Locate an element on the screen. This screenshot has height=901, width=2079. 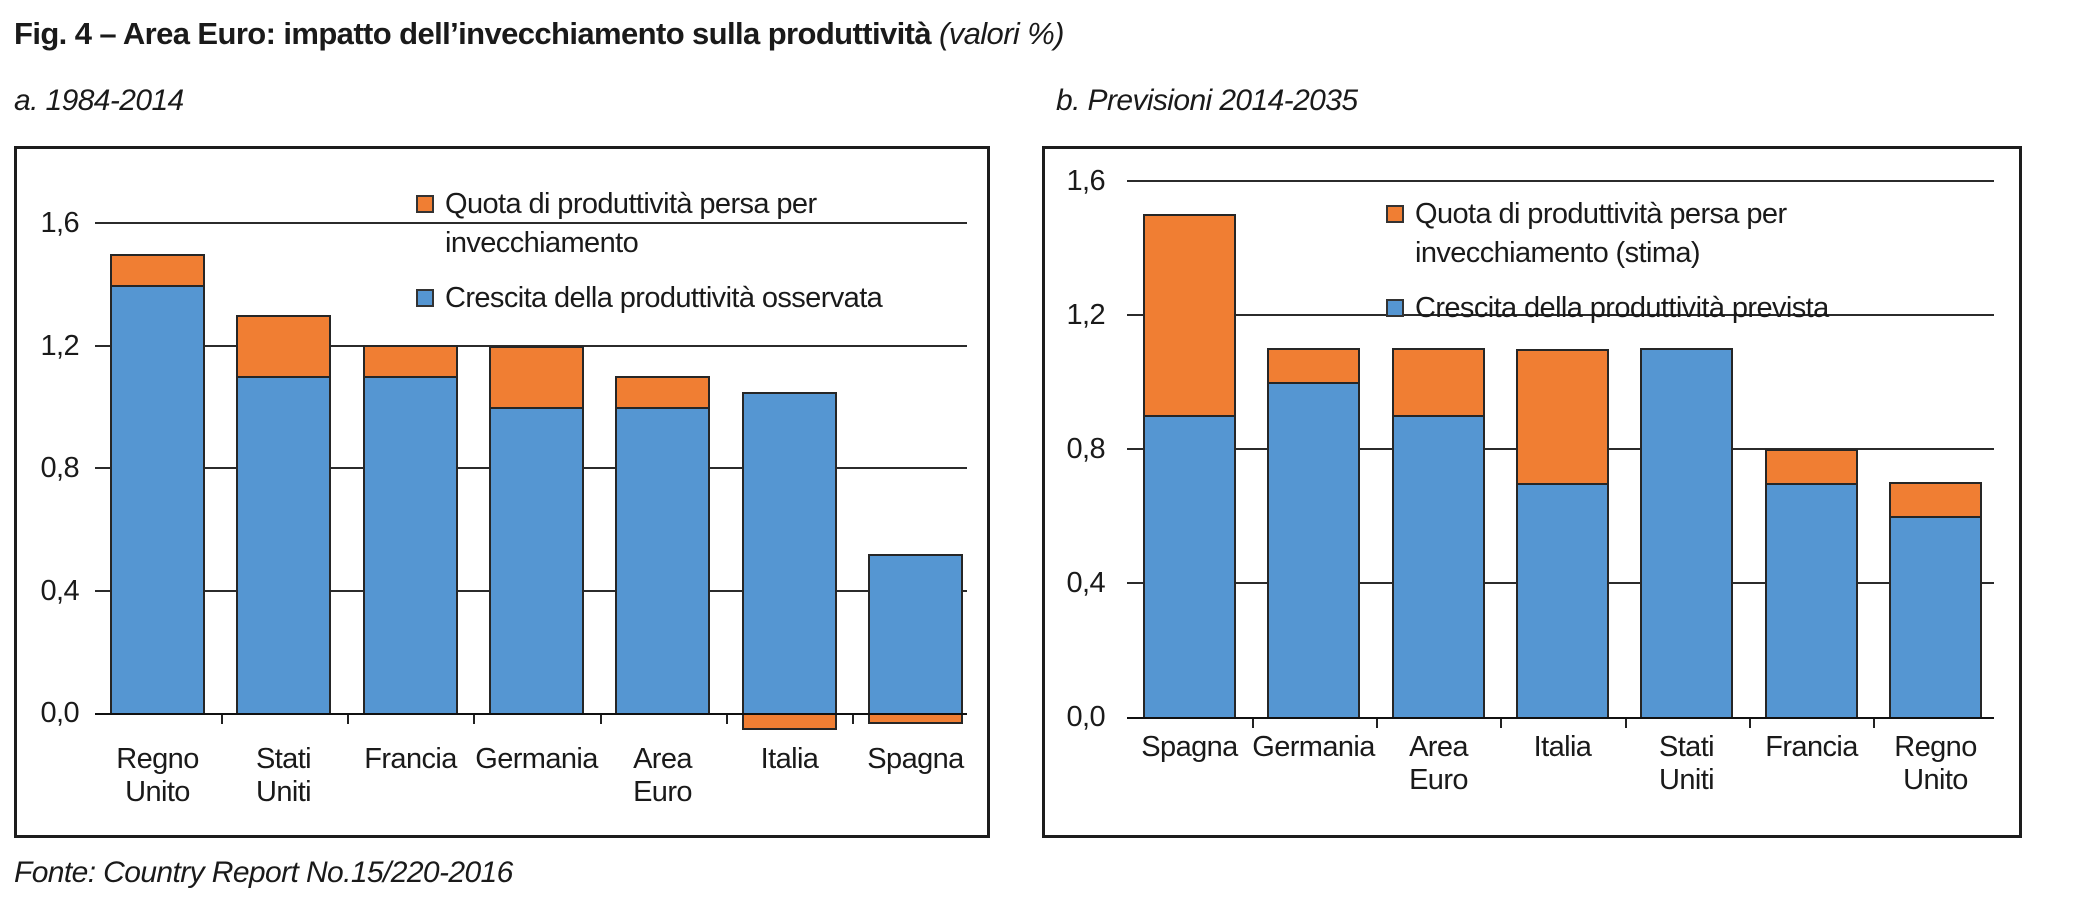
legend-entry-blue: Crescita della produttività prevista is located at coordinates (1607, 308).